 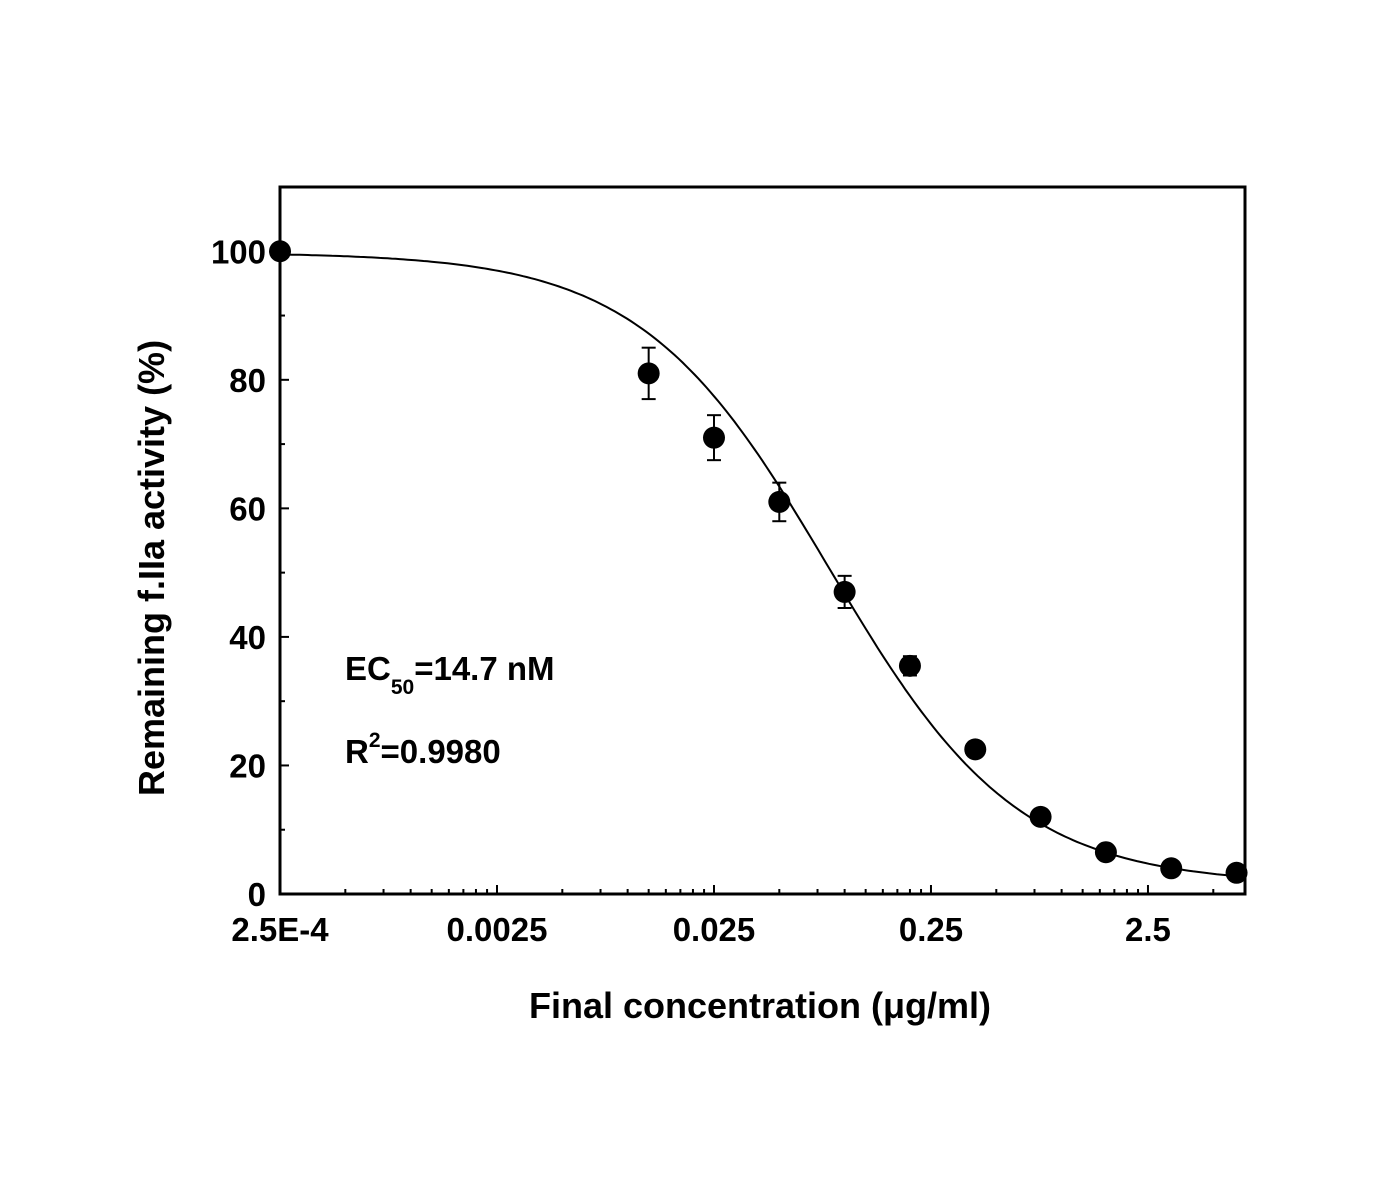 What do you see at coordinates (247, 765) in the screenshot?
I see `y-tick-label: 20` at bounding box center [247, 765].